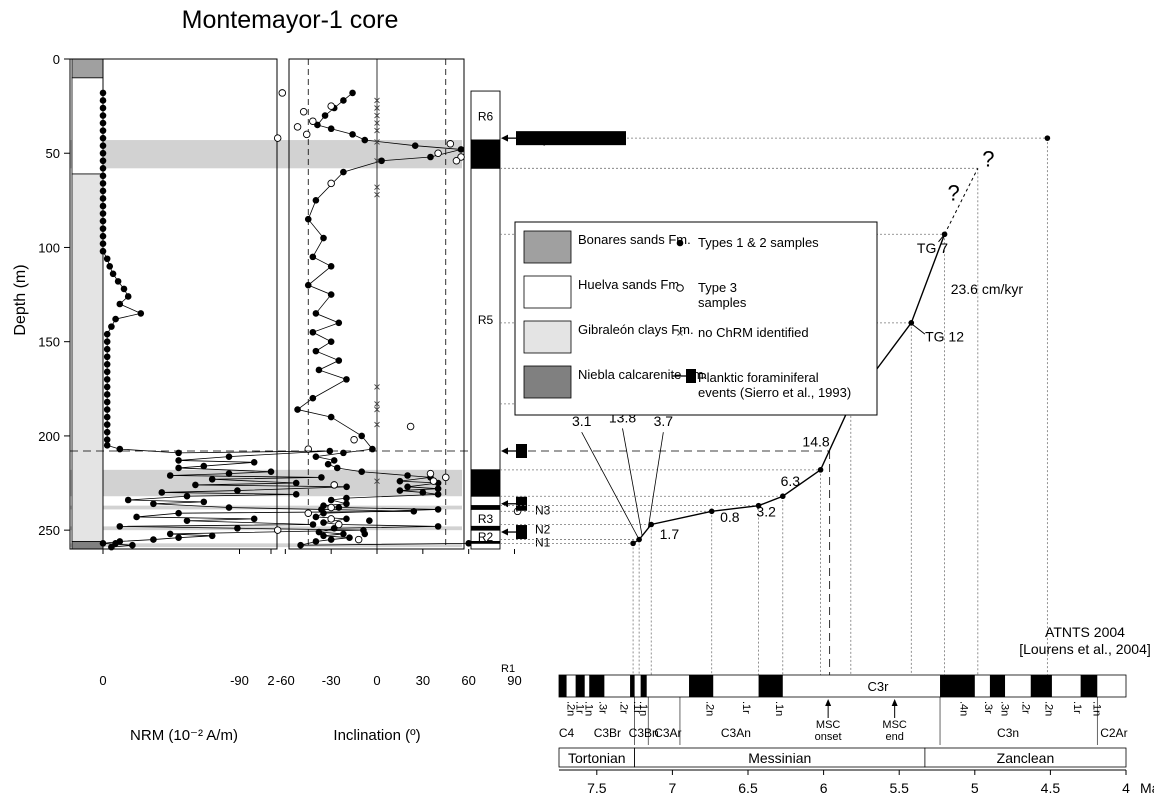  I want to click on age-tick-label: 5.5, so click(899, 788).